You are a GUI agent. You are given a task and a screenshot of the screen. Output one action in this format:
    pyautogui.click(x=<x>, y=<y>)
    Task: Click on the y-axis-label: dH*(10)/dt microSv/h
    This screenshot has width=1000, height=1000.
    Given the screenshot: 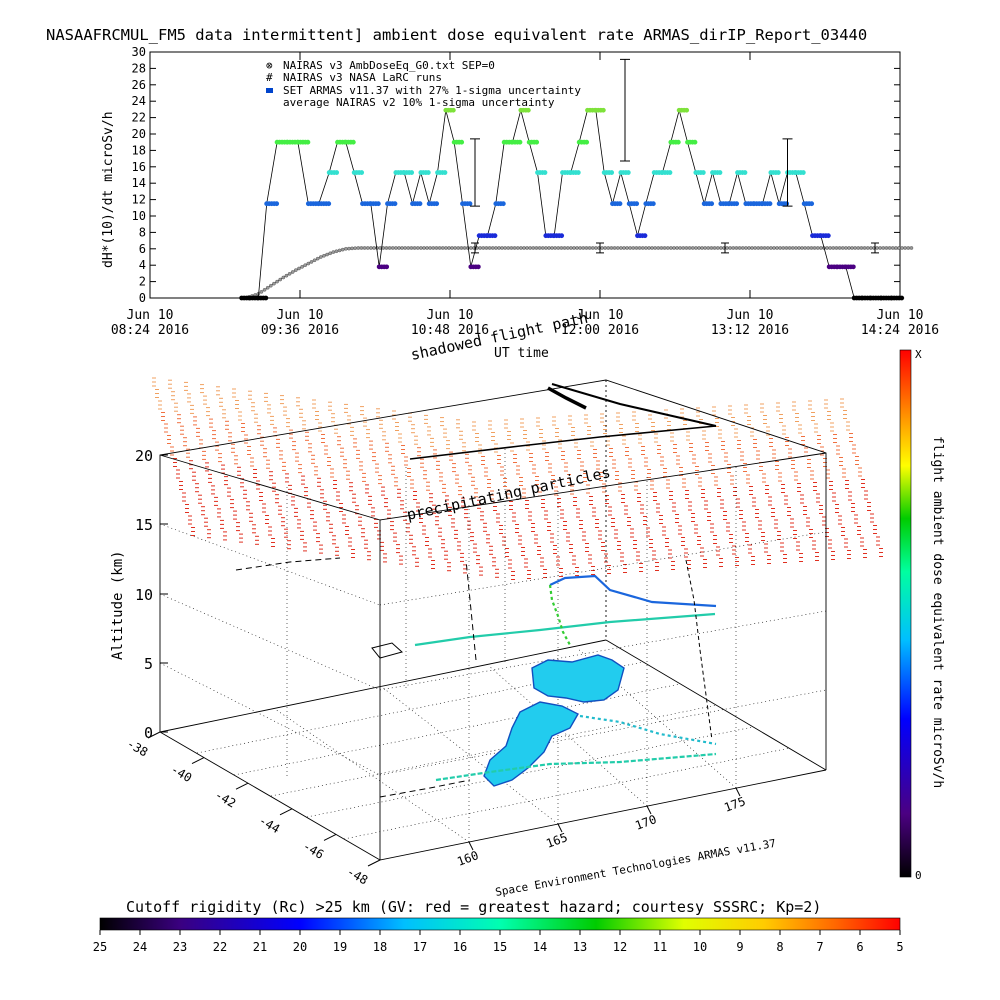 What is the action you would take?
    pyautogui.click(x=108, y=189)
    